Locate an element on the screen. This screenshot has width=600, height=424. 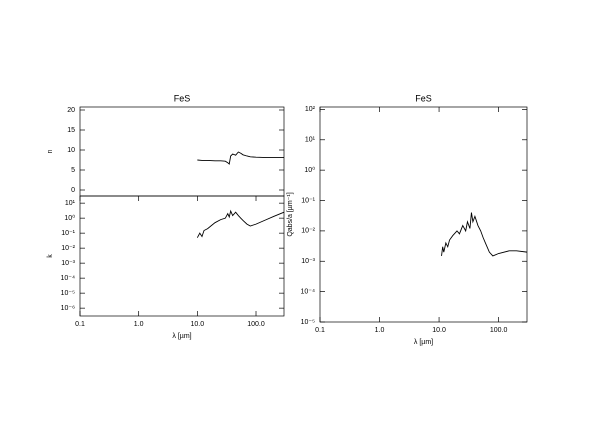
y-tick-label: 15 is located at coordinates (71, 130).